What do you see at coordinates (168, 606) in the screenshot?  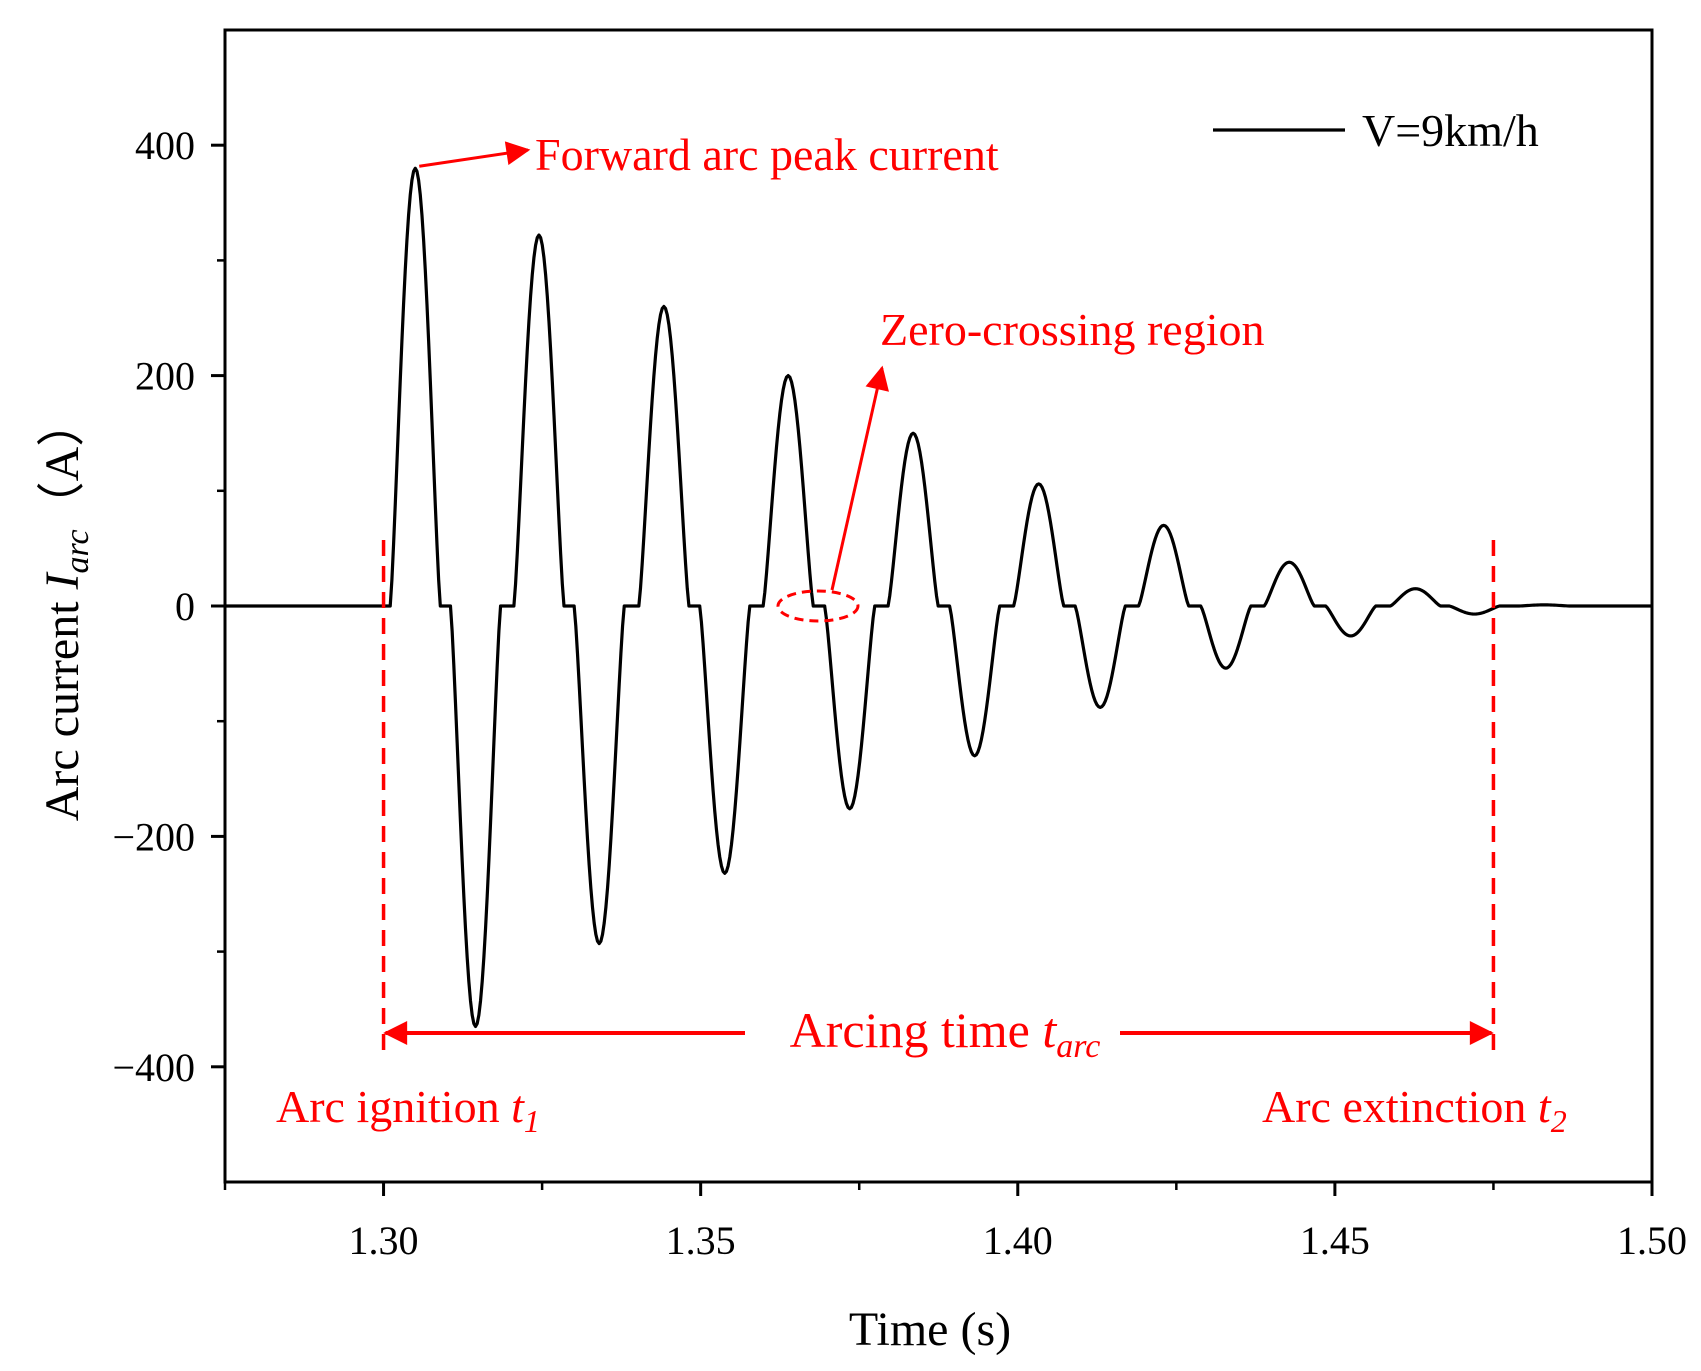 I see `y-axis-ticks: −400 −200 0 200 400` at bounding box center [168, 606].